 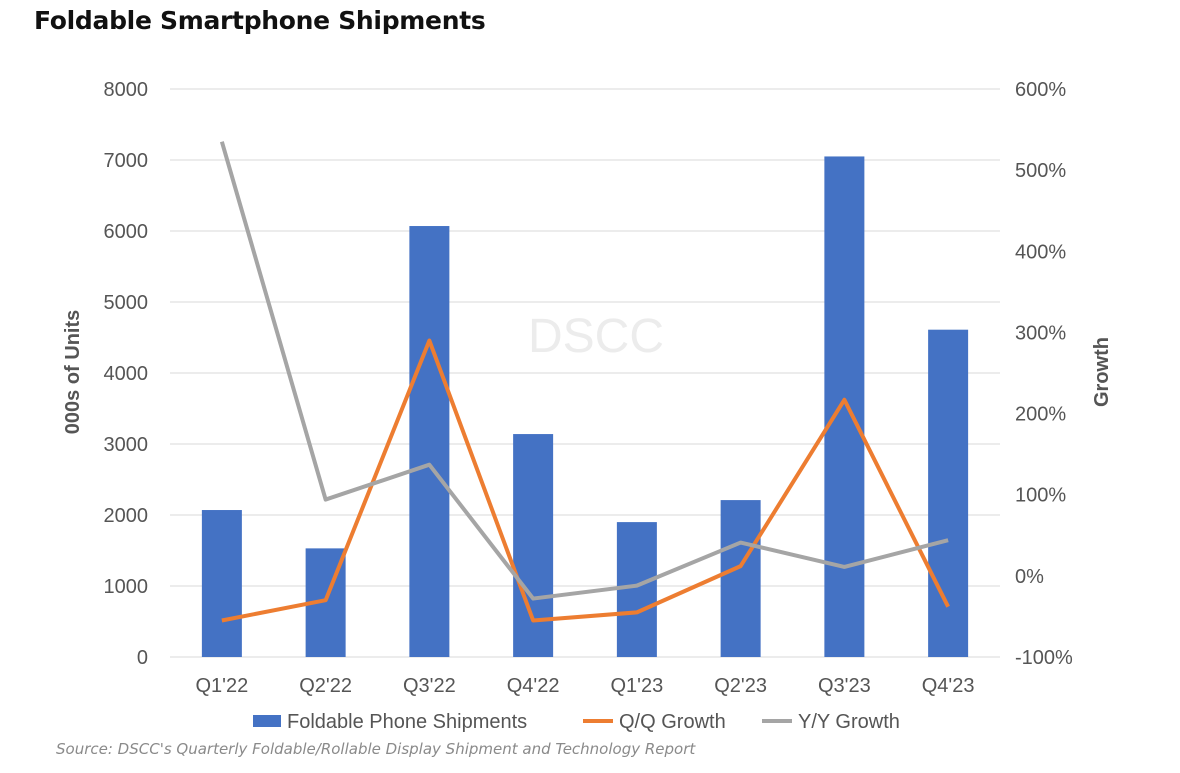 I want to click on legend-label: Foldable Phone Shipments, so click(x=407, y=722).